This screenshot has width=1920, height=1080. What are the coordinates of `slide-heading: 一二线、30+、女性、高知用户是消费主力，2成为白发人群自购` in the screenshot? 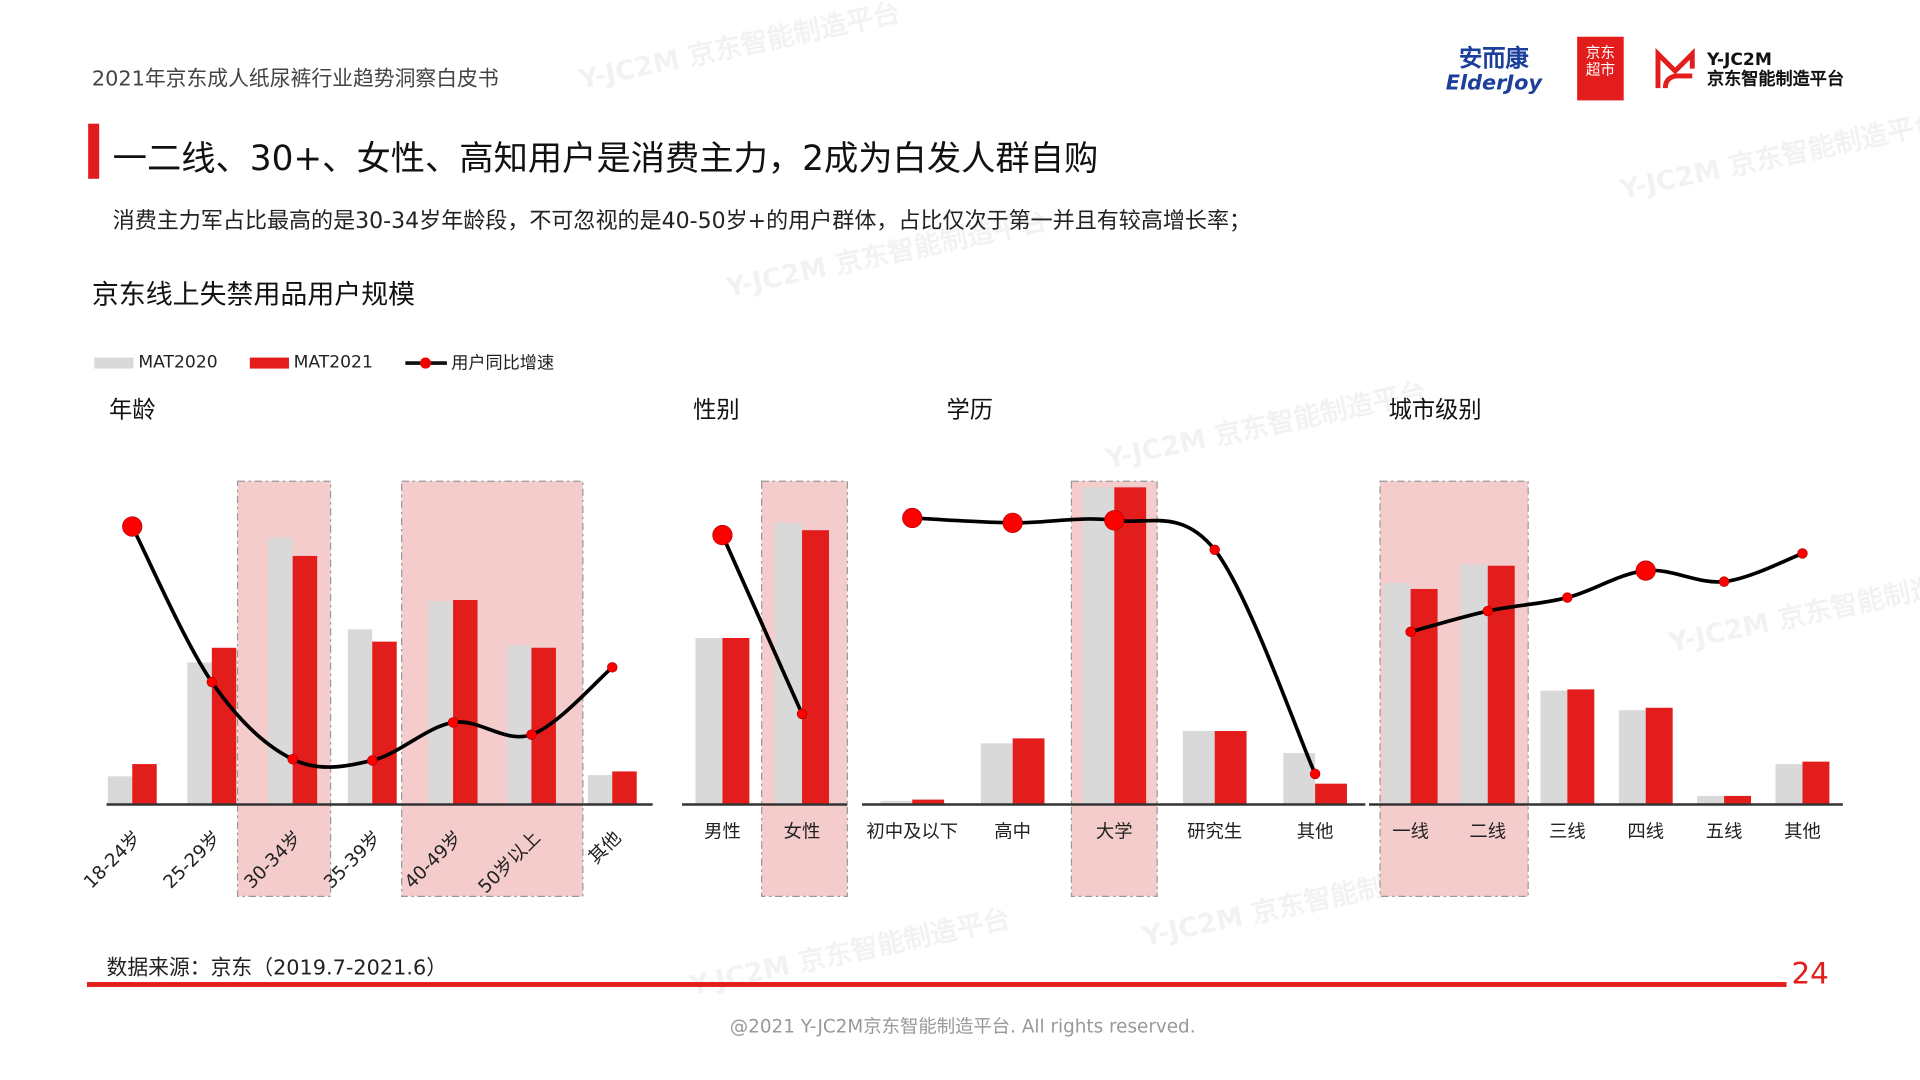 It's located at (605, 158).